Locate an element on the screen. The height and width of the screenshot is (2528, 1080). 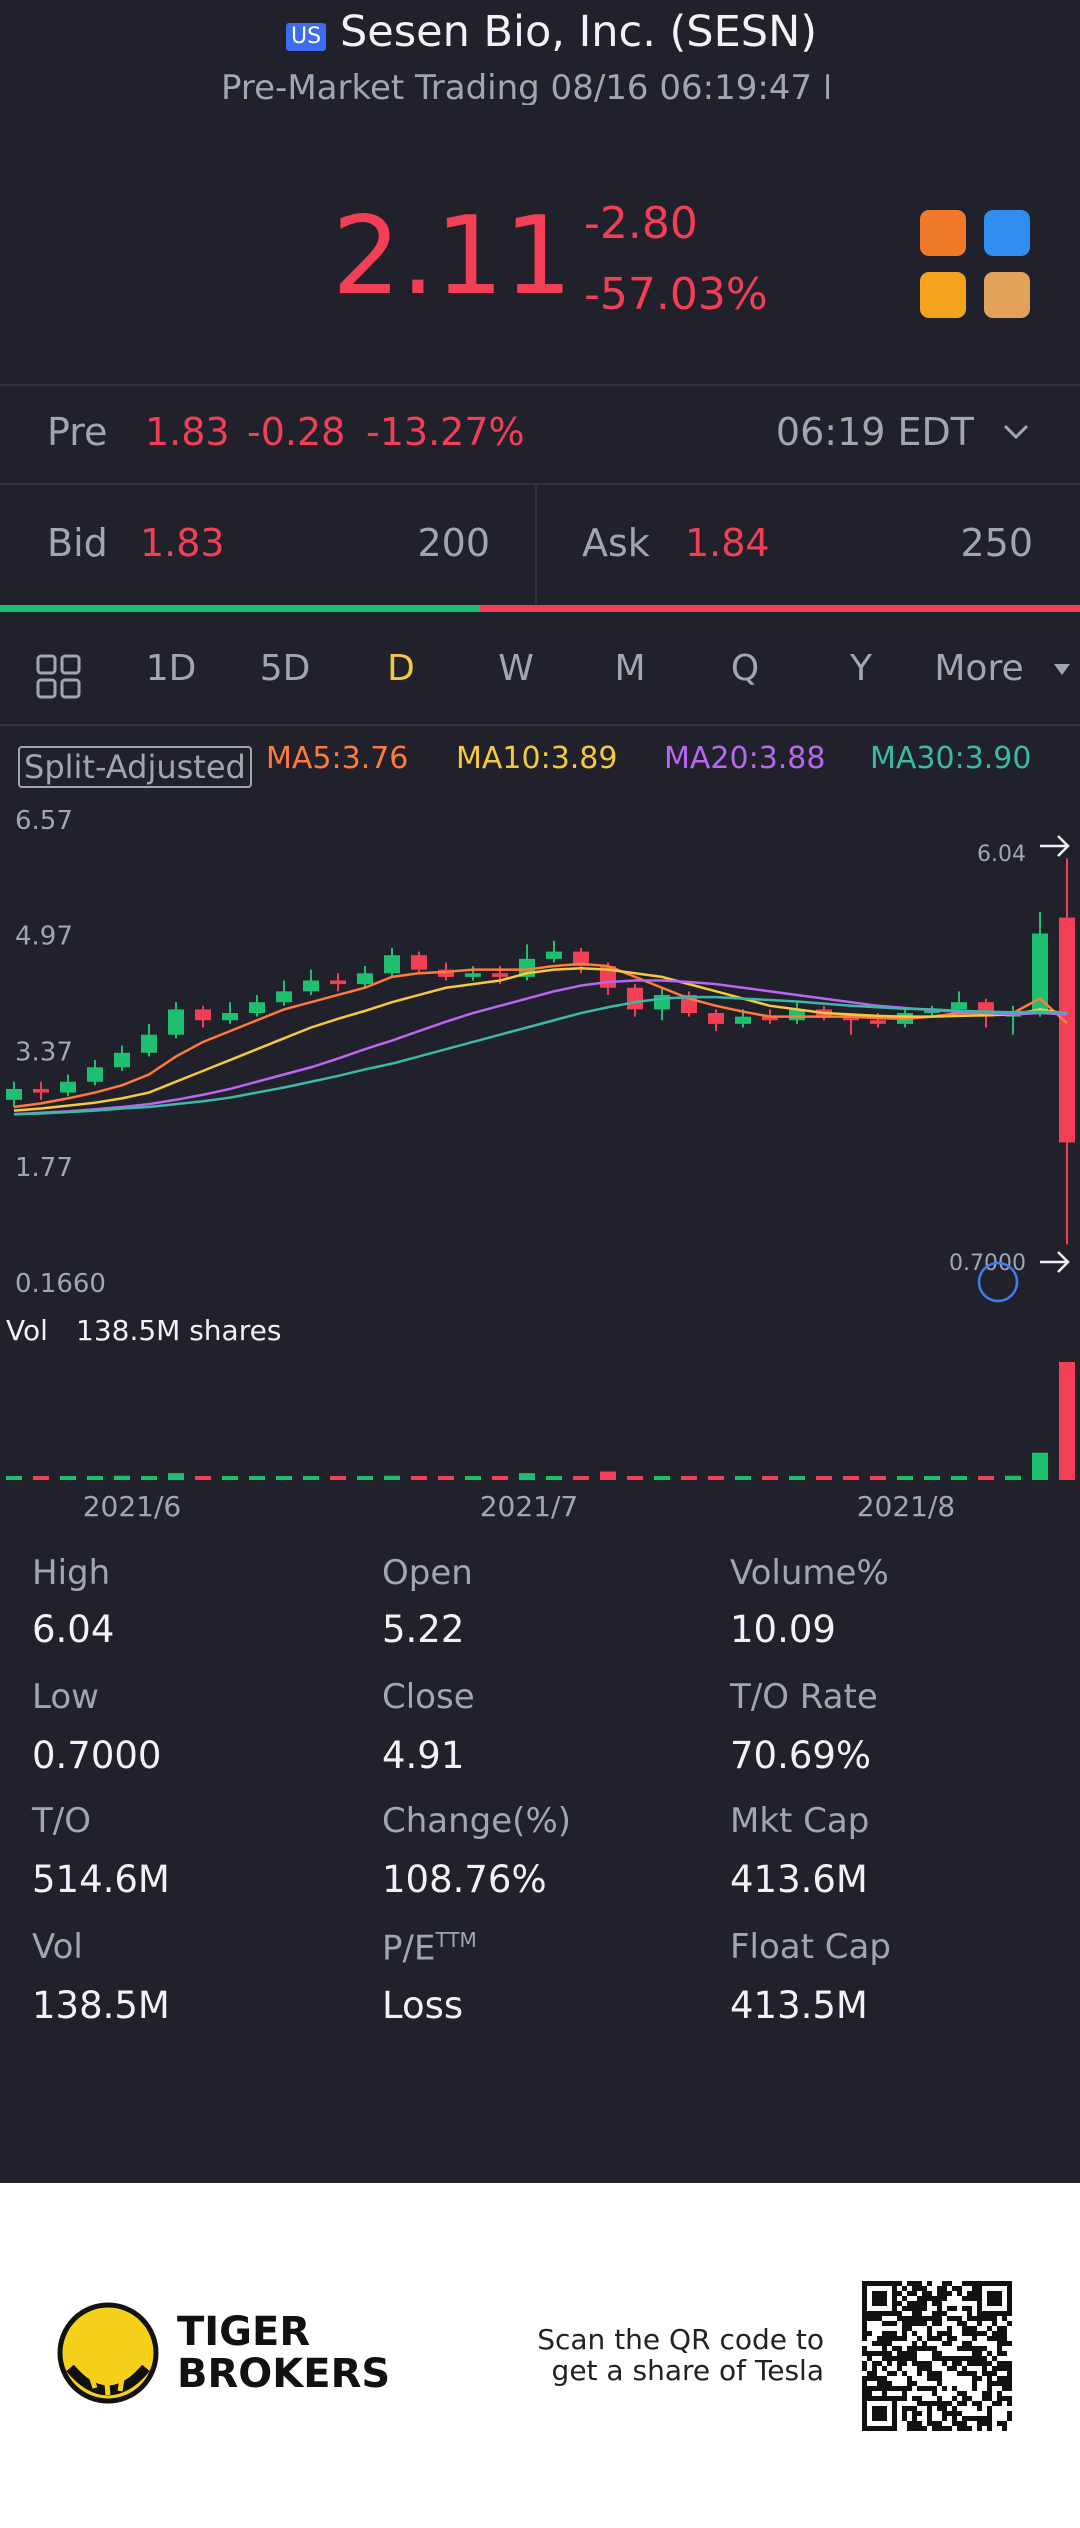
period-tab: 1D is located at coordinates (171, 669).